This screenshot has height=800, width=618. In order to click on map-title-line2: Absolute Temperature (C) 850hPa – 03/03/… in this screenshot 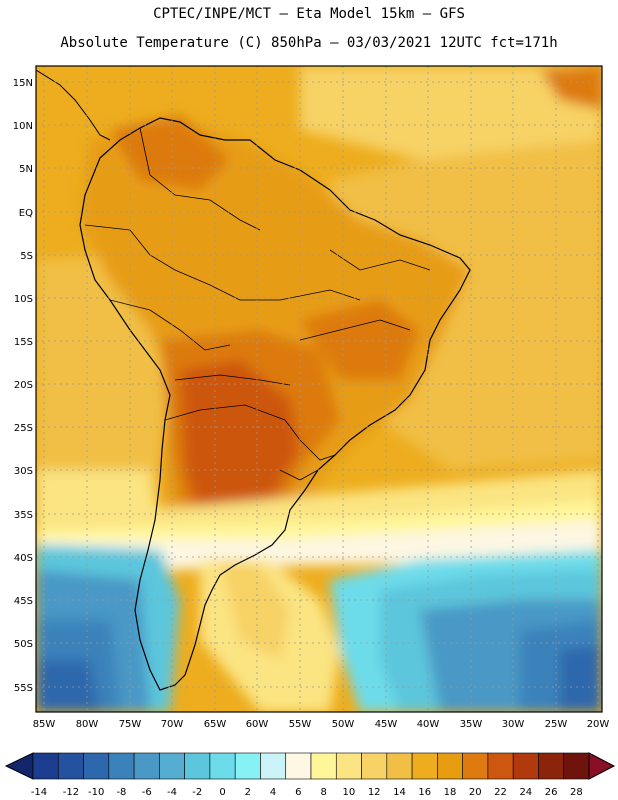, I will do `click(309, 43)`.